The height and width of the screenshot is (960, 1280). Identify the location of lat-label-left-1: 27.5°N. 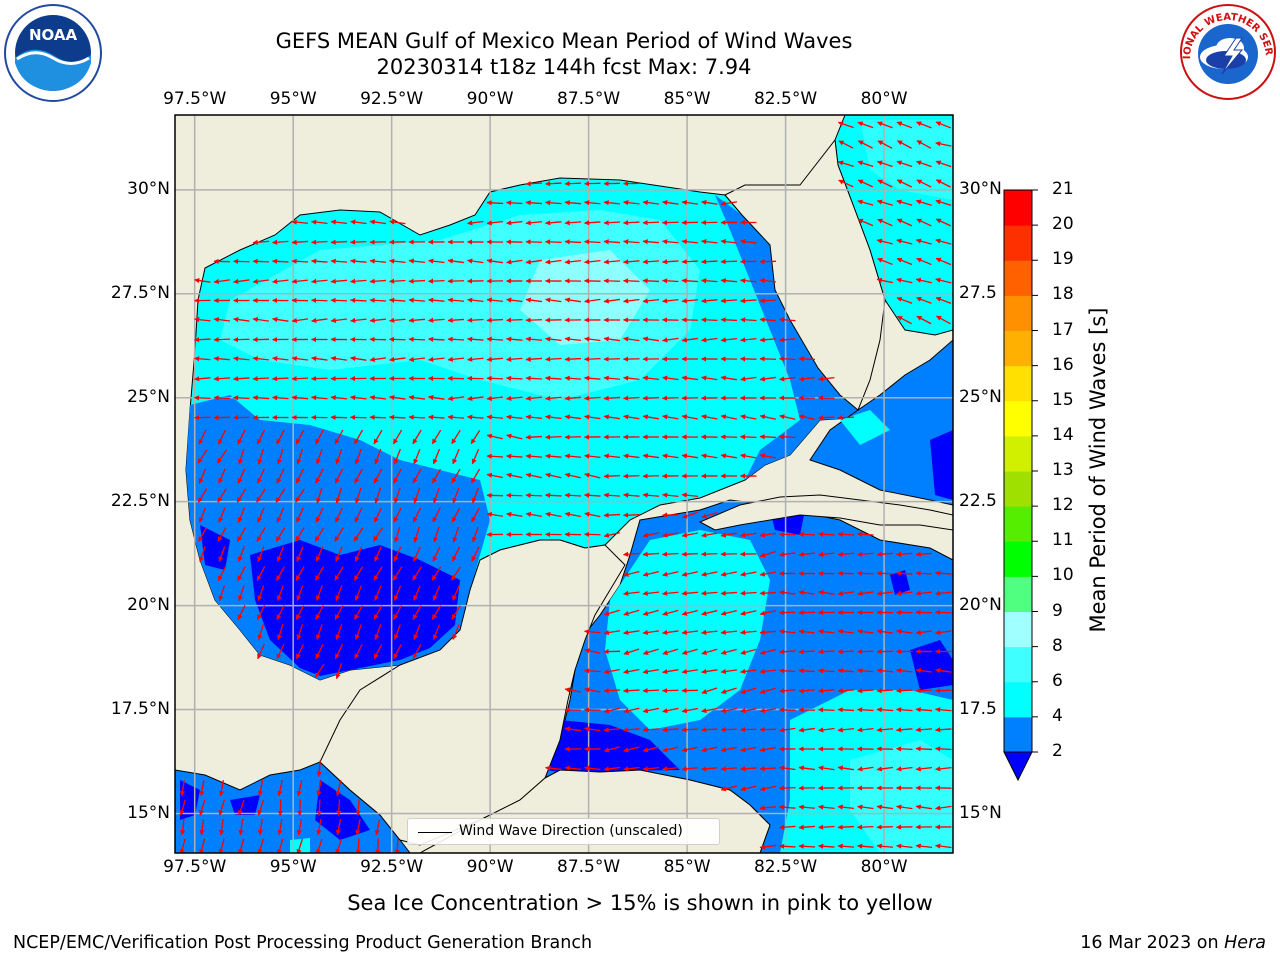
(140, 292).